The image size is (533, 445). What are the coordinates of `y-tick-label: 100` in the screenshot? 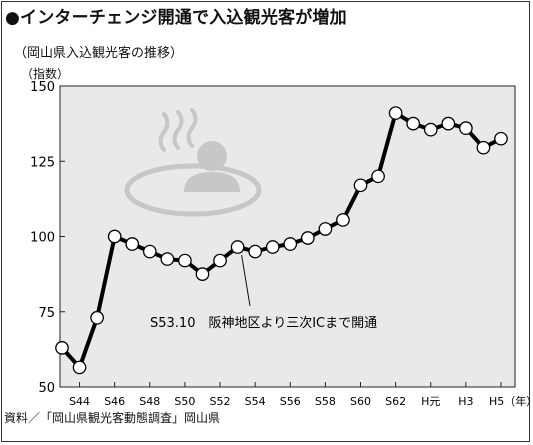 It's located at (42, 238).